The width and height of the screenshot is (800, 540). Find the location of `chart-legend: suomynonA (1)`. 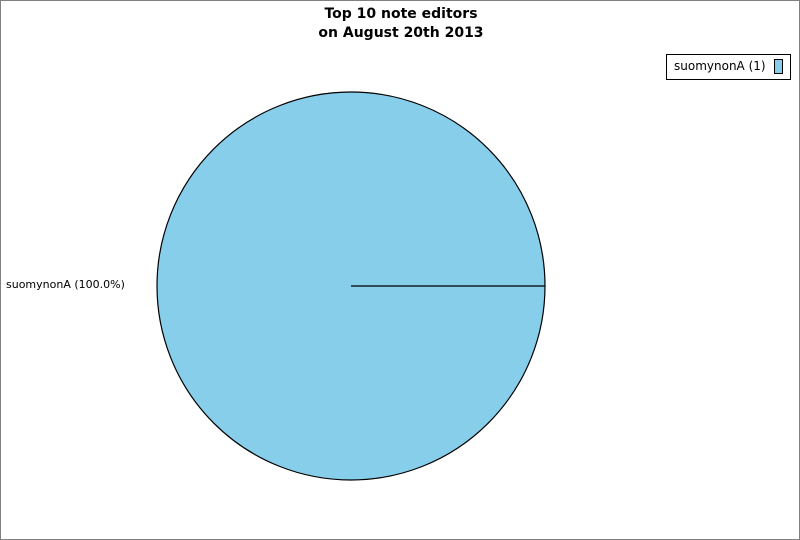

chart-legend: suomynonA (1) is located at coordinates (728, 67).